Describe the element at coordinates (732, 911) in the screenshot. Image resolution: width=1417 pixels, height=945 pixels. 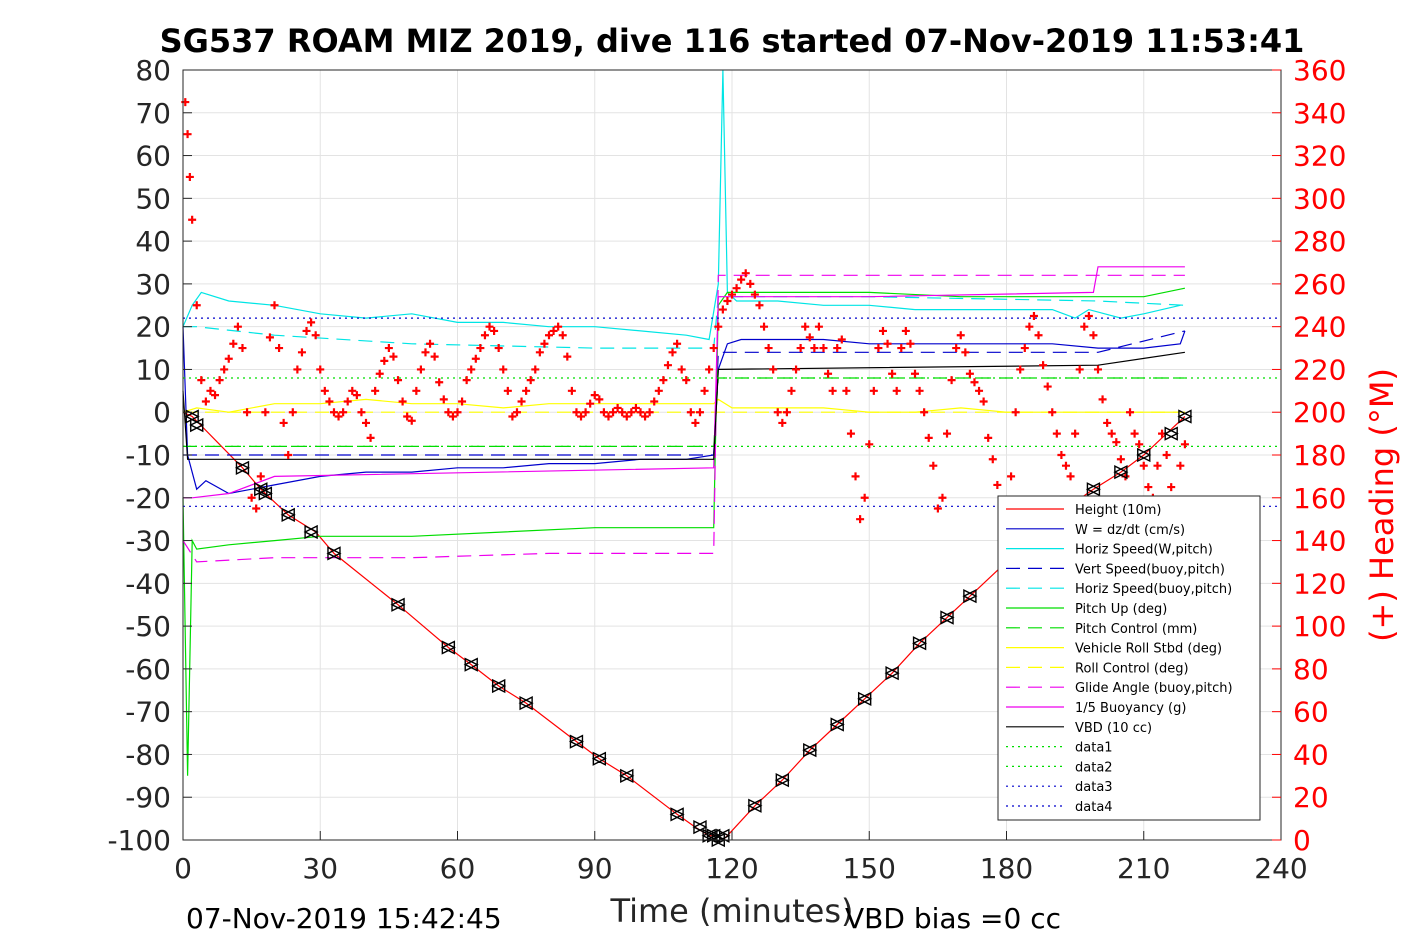
I see `x-axis-label: Time (minutes)` at that location.